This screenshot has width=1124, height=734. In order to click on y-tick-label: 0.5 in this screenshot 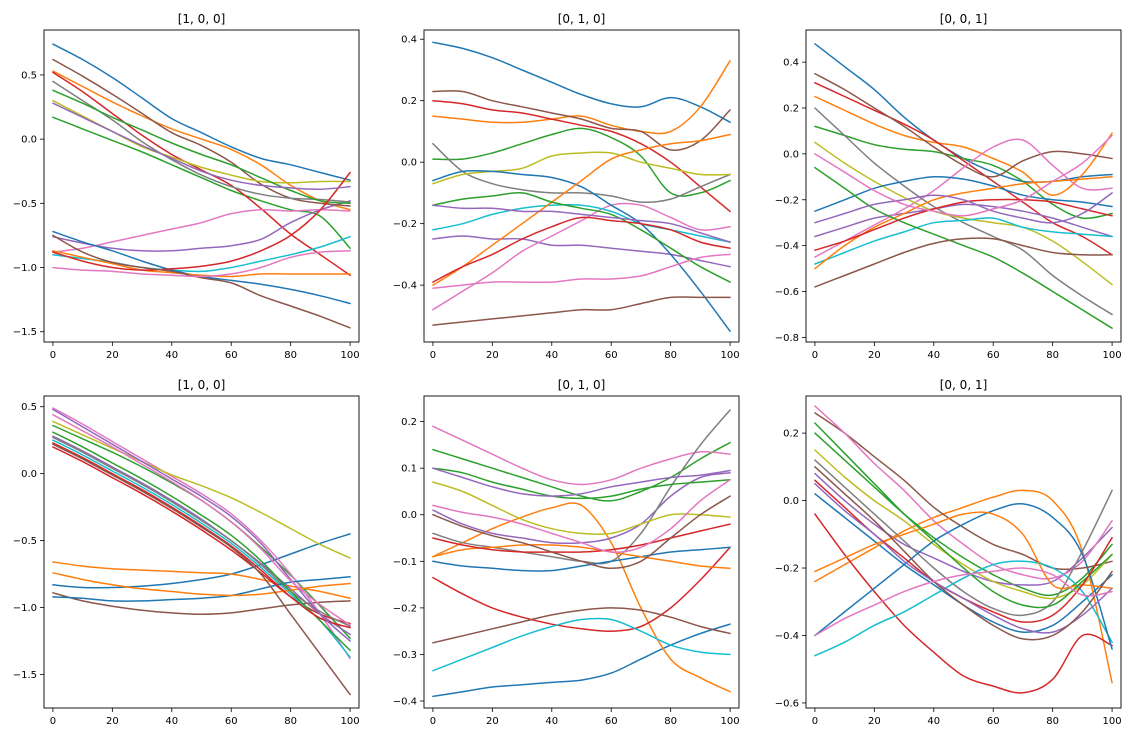, I will do `click(29, 75)`.